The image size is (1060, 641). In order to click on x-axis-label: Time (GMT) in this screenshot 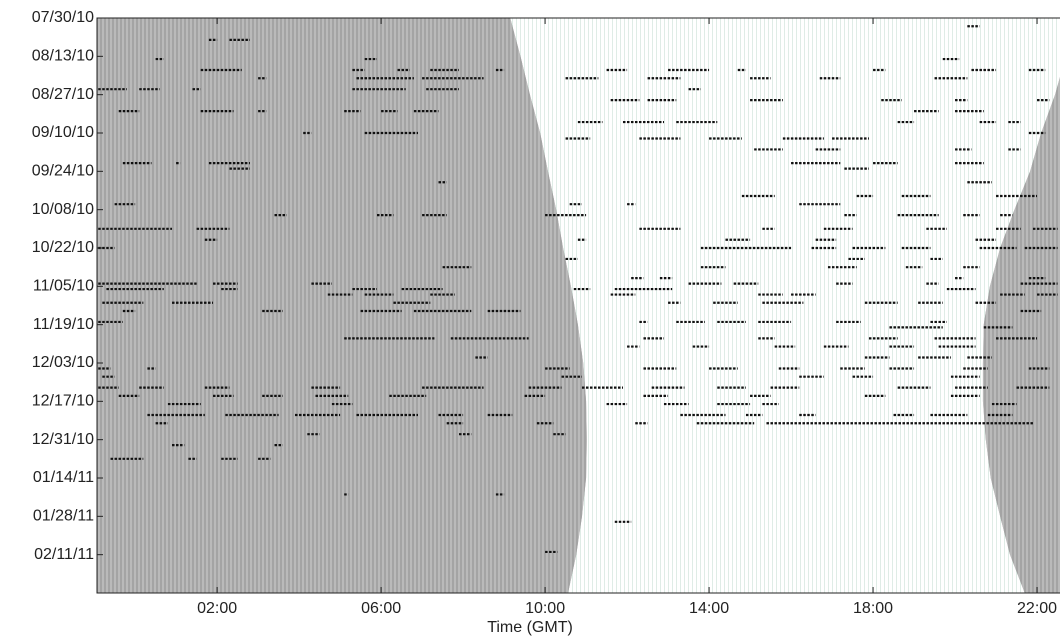, I will do `click(530, 627)`.